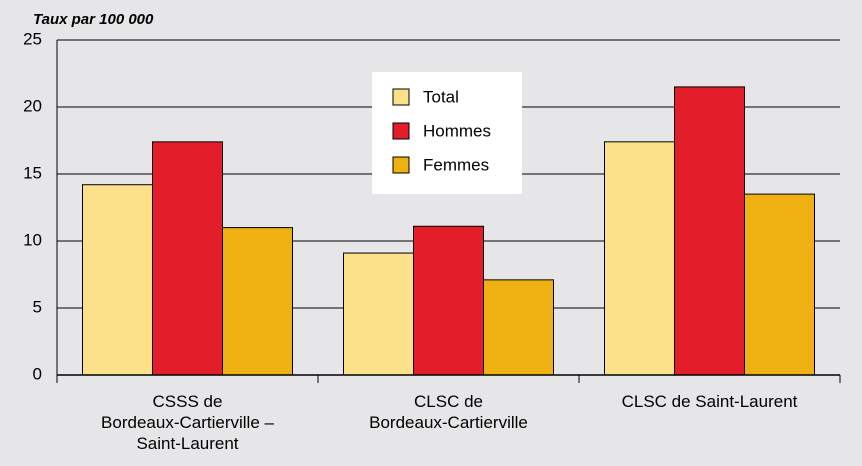 Image resolution: width=862 pixels, height=466 pixels. Describe the element at coordinates (37, 373) in the screenshot. I see `y-tick-label: 0` at that location.